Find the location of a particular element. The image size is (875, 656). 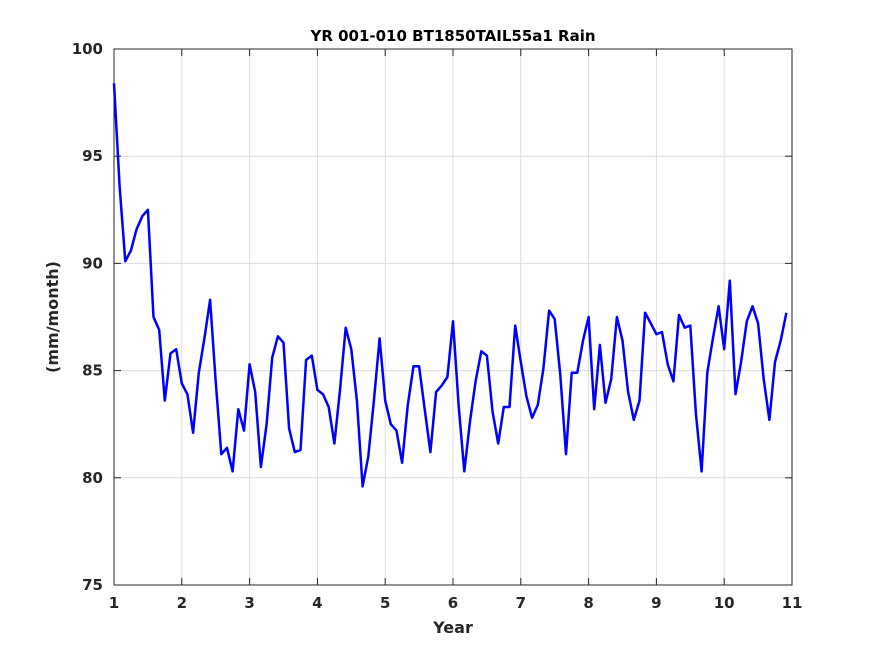

x-tick-label: 9 is located at coordinates (656, 603).